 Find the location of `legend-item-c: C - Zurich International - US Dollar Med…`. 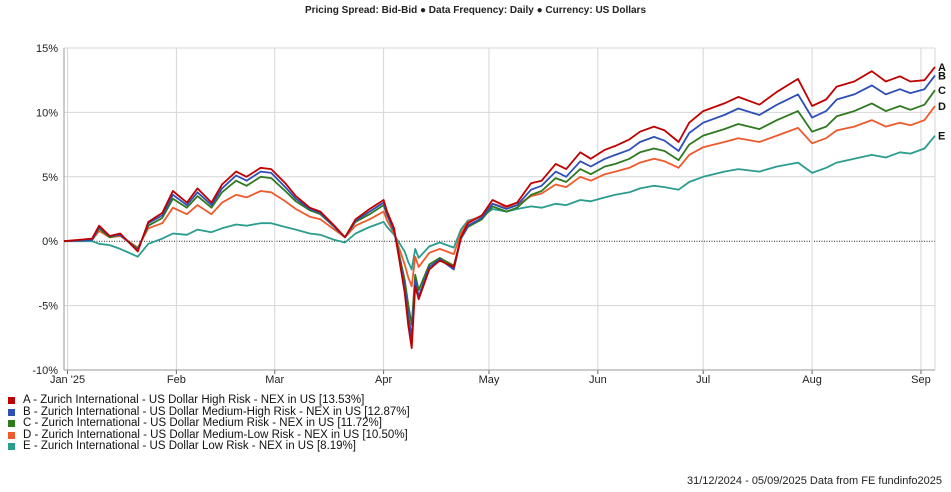

legend-item-c: C - Zurich International - US Dollar Med… is located at coordinates (209, 423).